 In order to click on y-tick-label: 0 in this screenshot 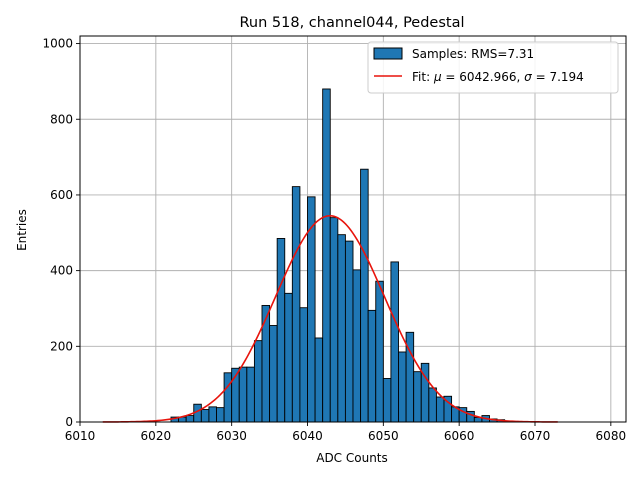, I will do `click(69, 422)`.